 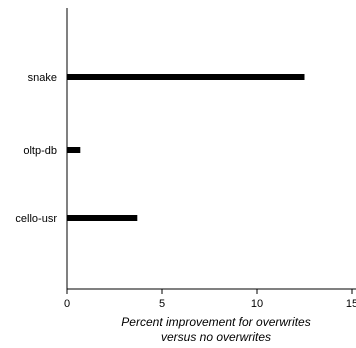 I want to click on x-tick-label-15: 15, so click(x=351, y=304).